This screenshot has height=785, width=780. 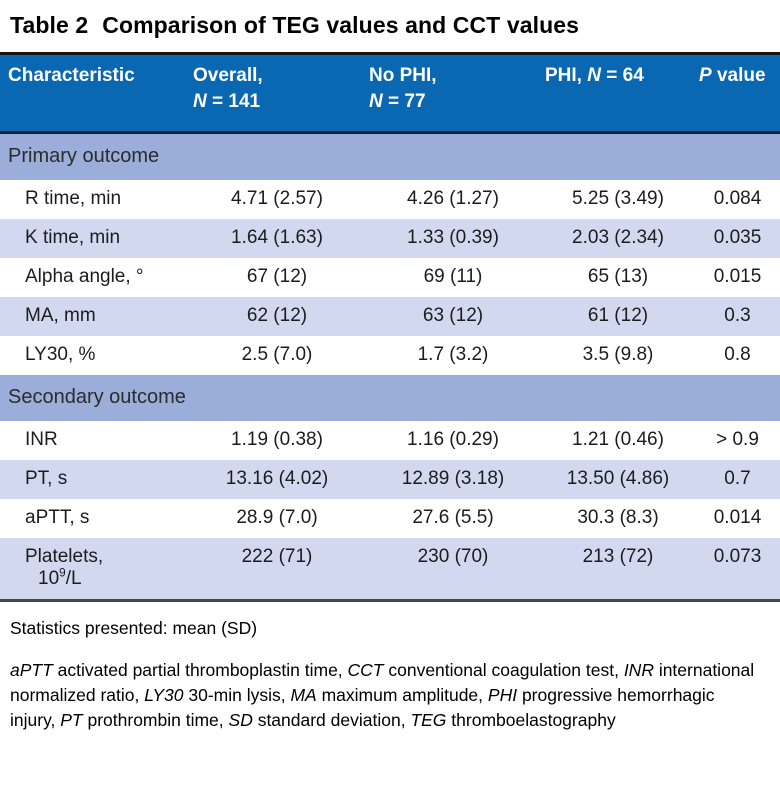 I want to click on abbreviation-term: CCT, so click(x=365, y=670).